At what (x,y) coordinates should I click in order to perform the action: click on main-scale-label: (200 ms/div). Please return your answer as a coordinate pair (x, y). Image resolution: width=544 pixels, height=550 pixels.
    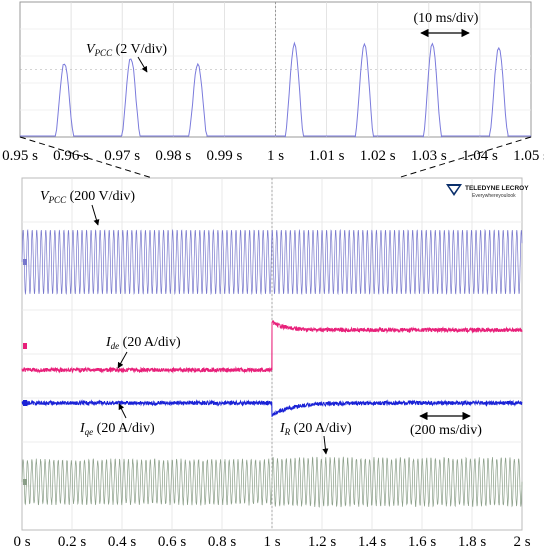
    Looking at the image, I should click on (446, 430).